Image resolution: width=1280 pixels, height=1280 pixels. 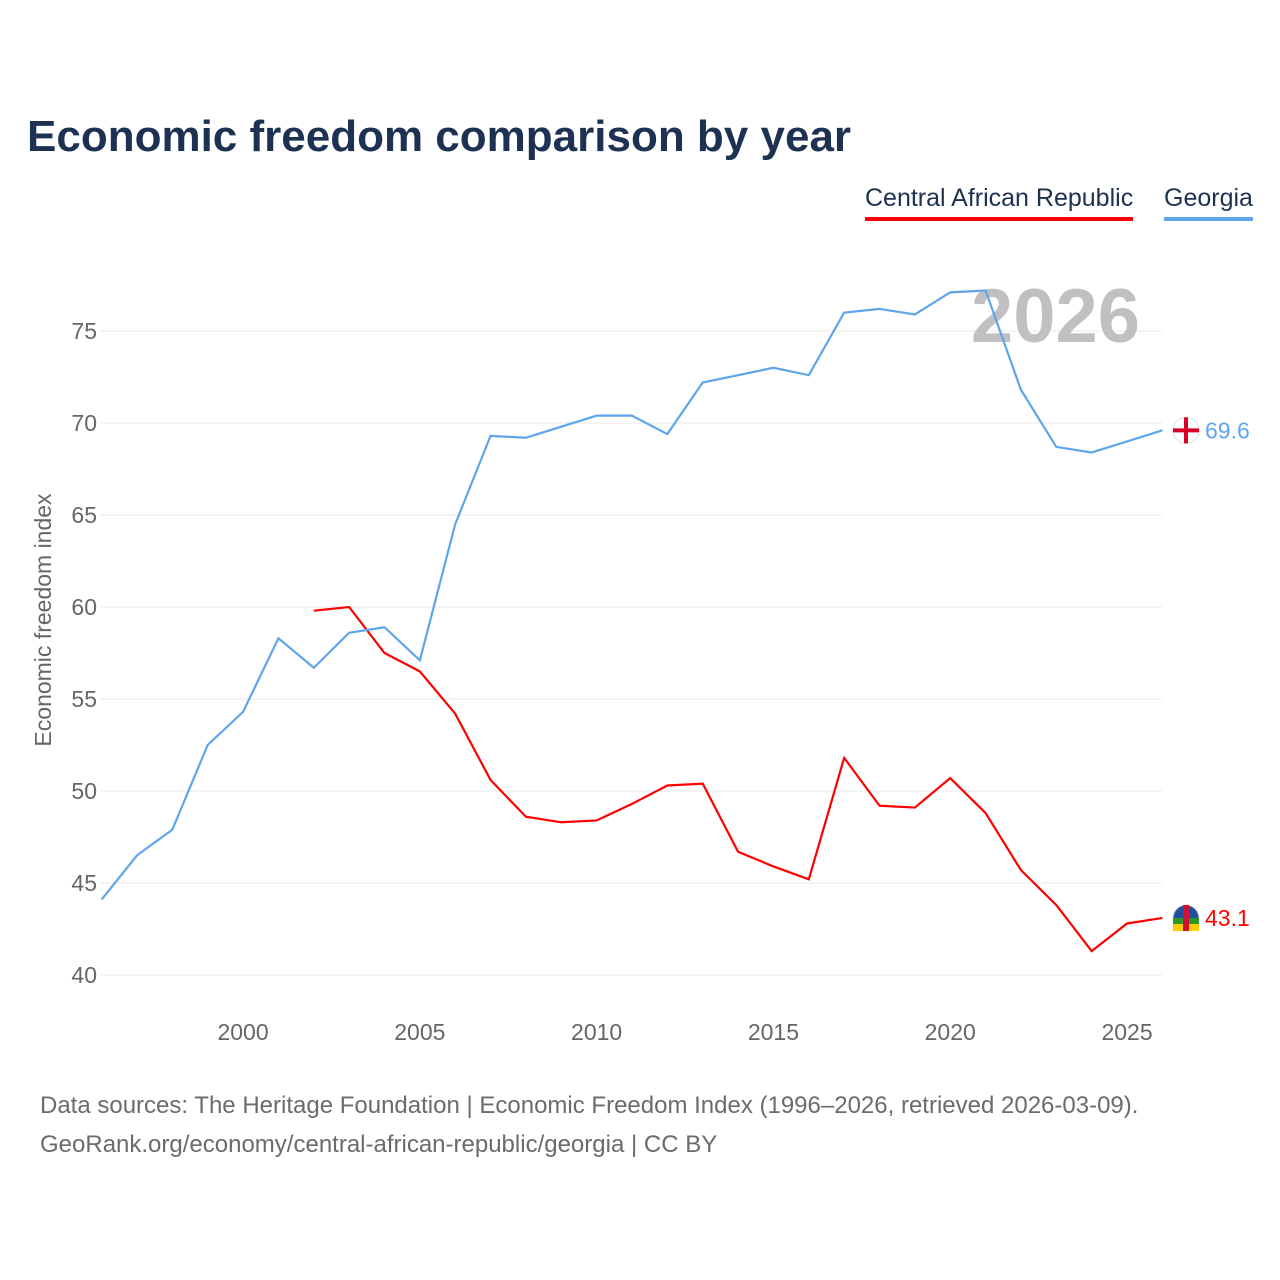 What do you see at coordinates (1055, 316) in the screenshot?
I see `year-watermark: 2026` at bounding box center [1055, 316].